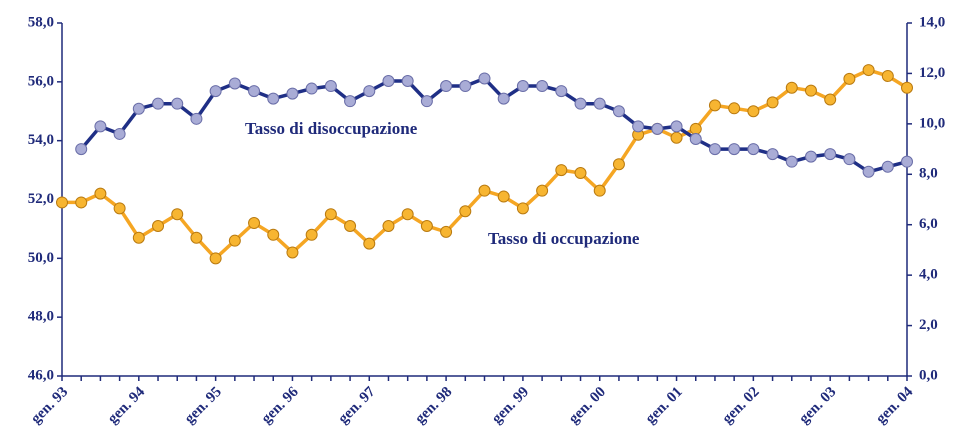 This screenshot has width=967, height=441. I want to click on y-tick-label: 46,0, so click(41, 375).